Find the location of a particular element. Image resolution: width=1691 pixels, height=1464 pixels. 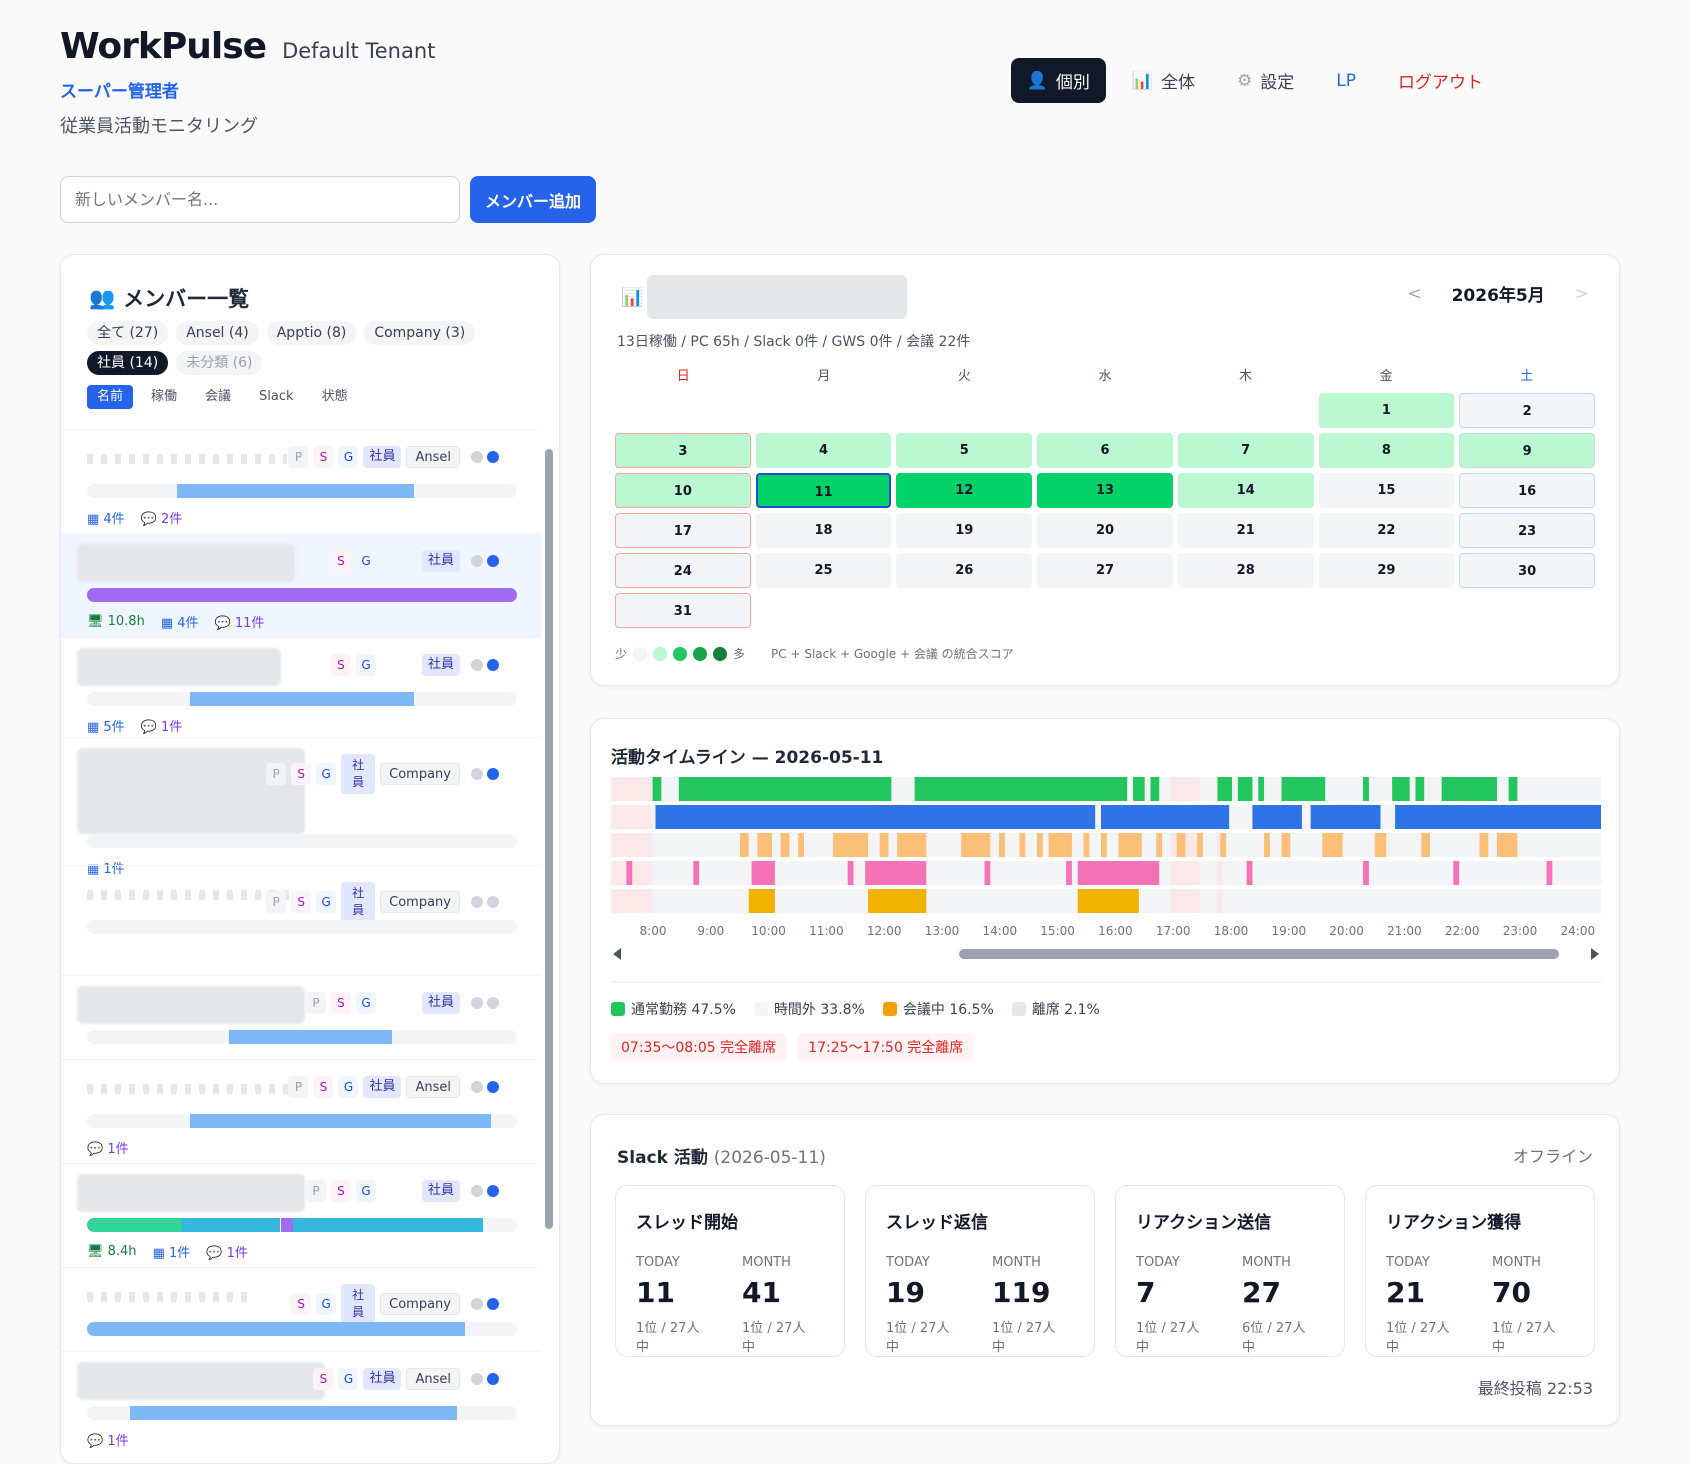

logout-link: ログアウト is located at coordinates (1440, 83).